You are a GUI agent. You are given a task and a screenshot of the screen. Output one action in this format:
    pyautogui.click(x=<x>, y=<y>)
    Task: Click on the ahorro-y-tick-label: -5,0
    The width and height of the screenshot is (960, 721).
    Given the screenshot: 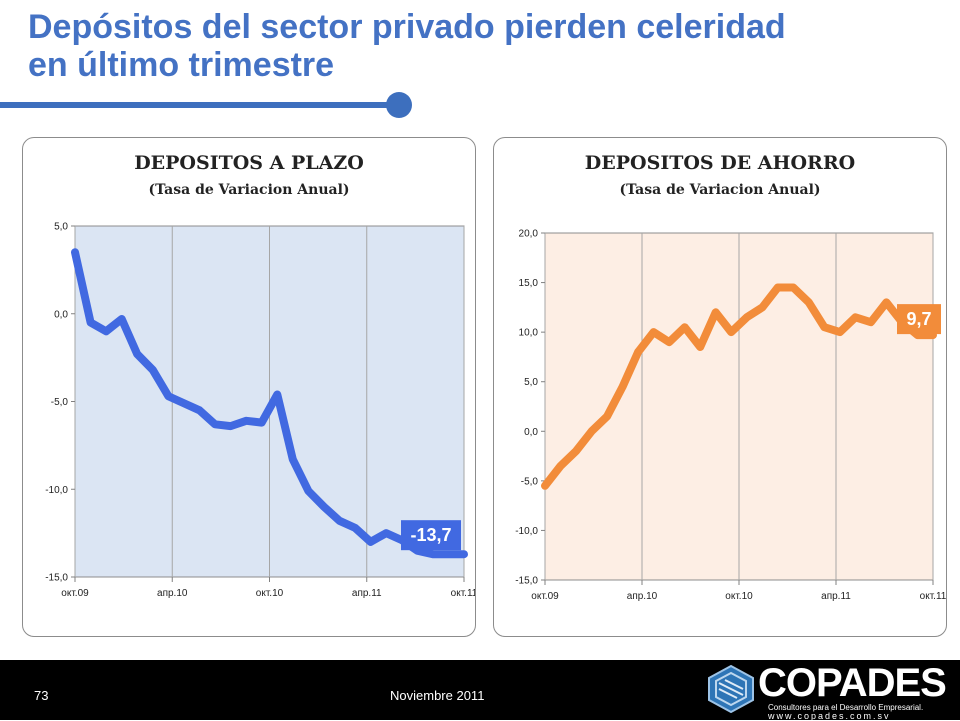 What is the action you would take?
    pyautogui.click(x=530, y=481)
    